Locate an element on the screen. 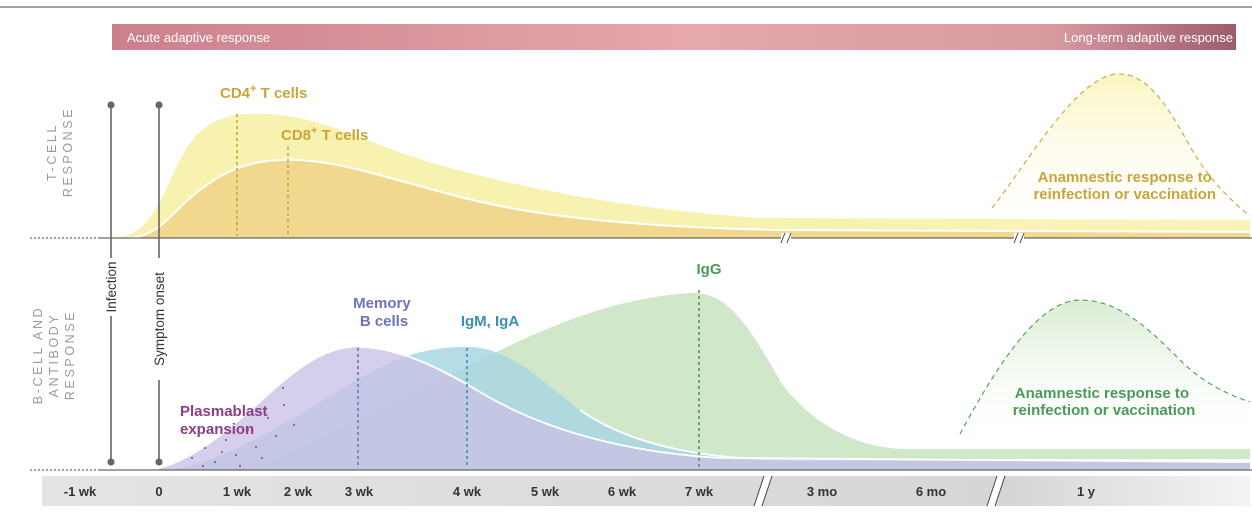 The height and width of the screenshot is (517, 1252). bcell-row-label-line3: RESPONSE is located at coordinates (70, 355).